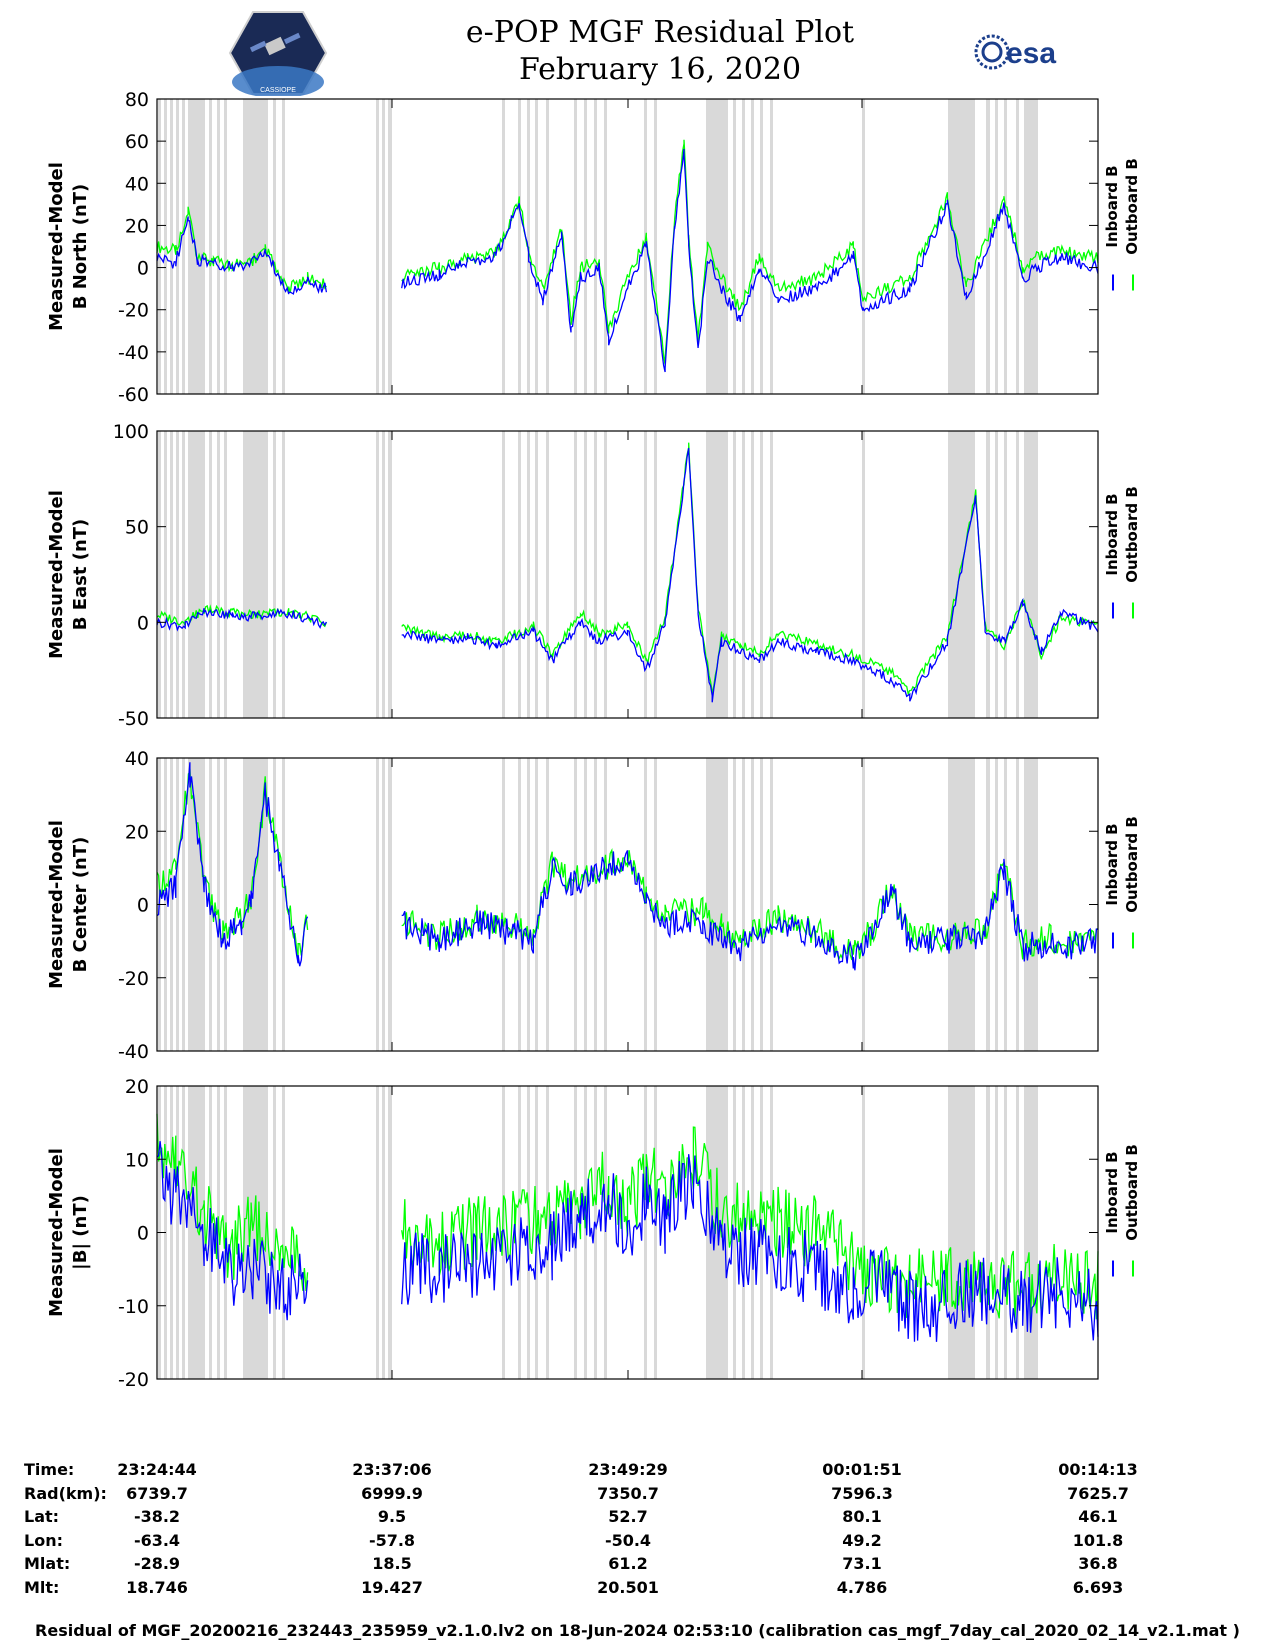  What do you see at coordinates (637, 1519) in the screenshot?
I see `info-row: Lat: -38.2 9.5 52.7 80.1 46.1` at bounding box center [637, 1519].